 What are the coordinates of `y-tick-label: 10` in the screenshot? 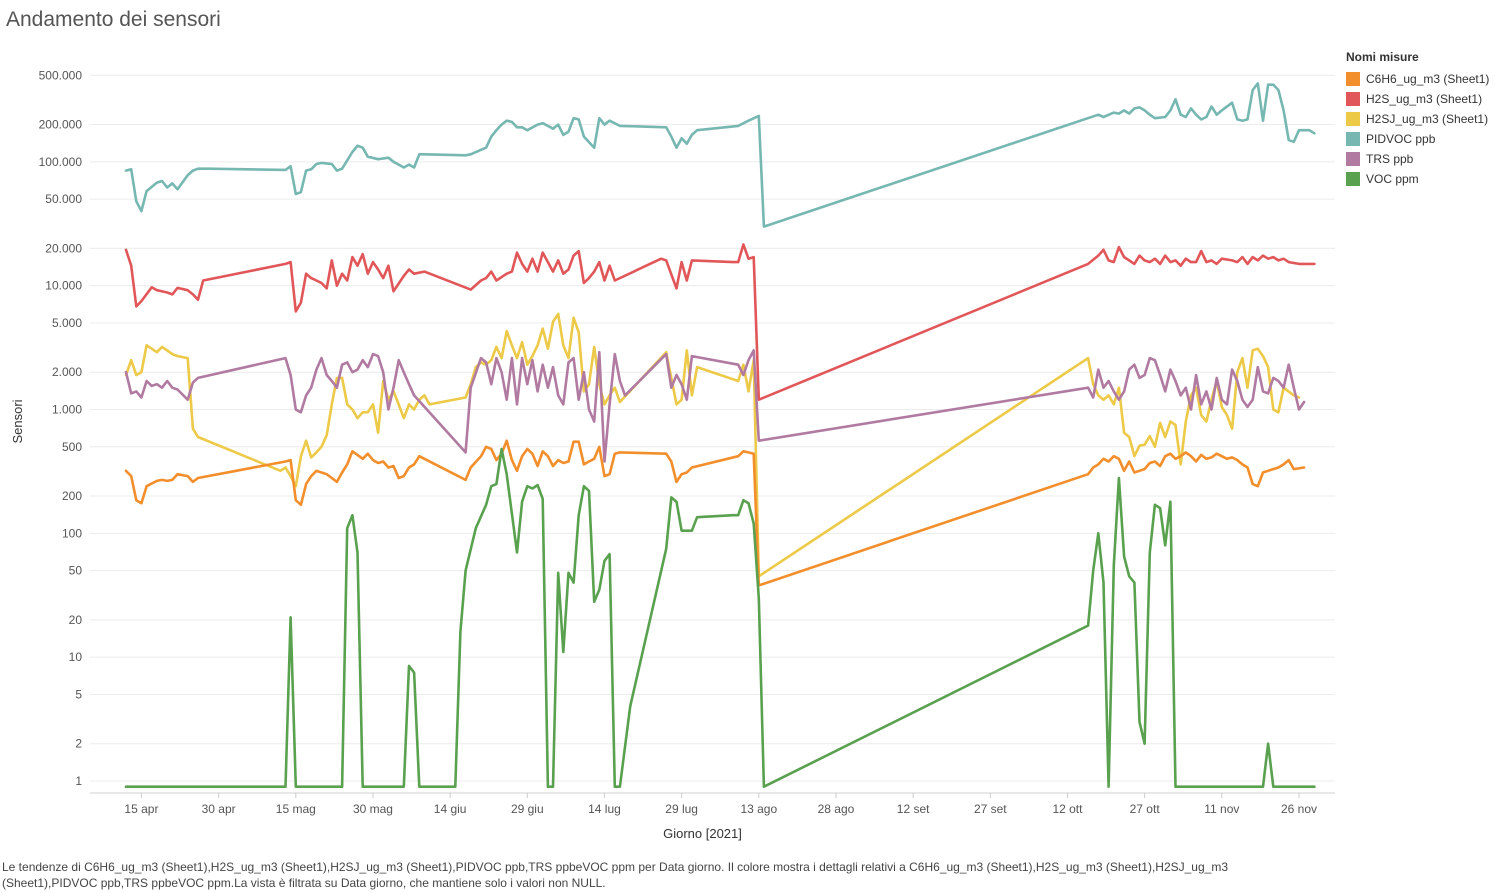 It's located at (76, 657).